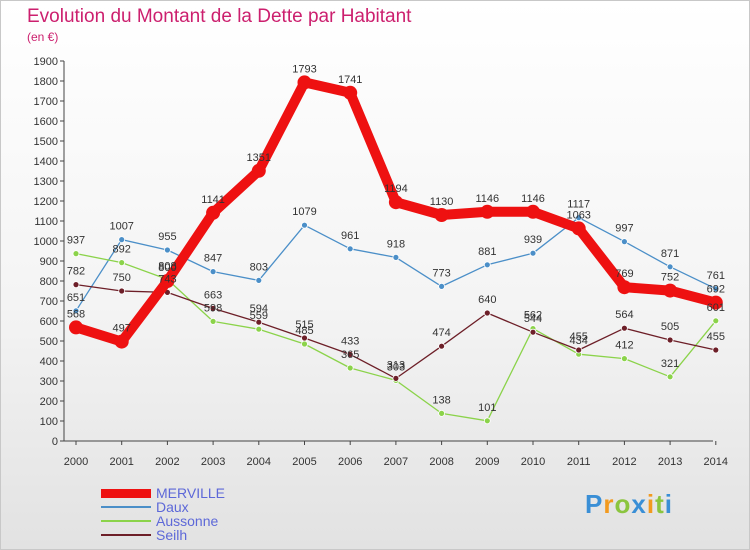 The height and width of the screenshot is (550, 750). What do you see at coordinates (579, 462) in the screenshot?
I see `x-tick-label: 2011` at bounding box center [579, 462].